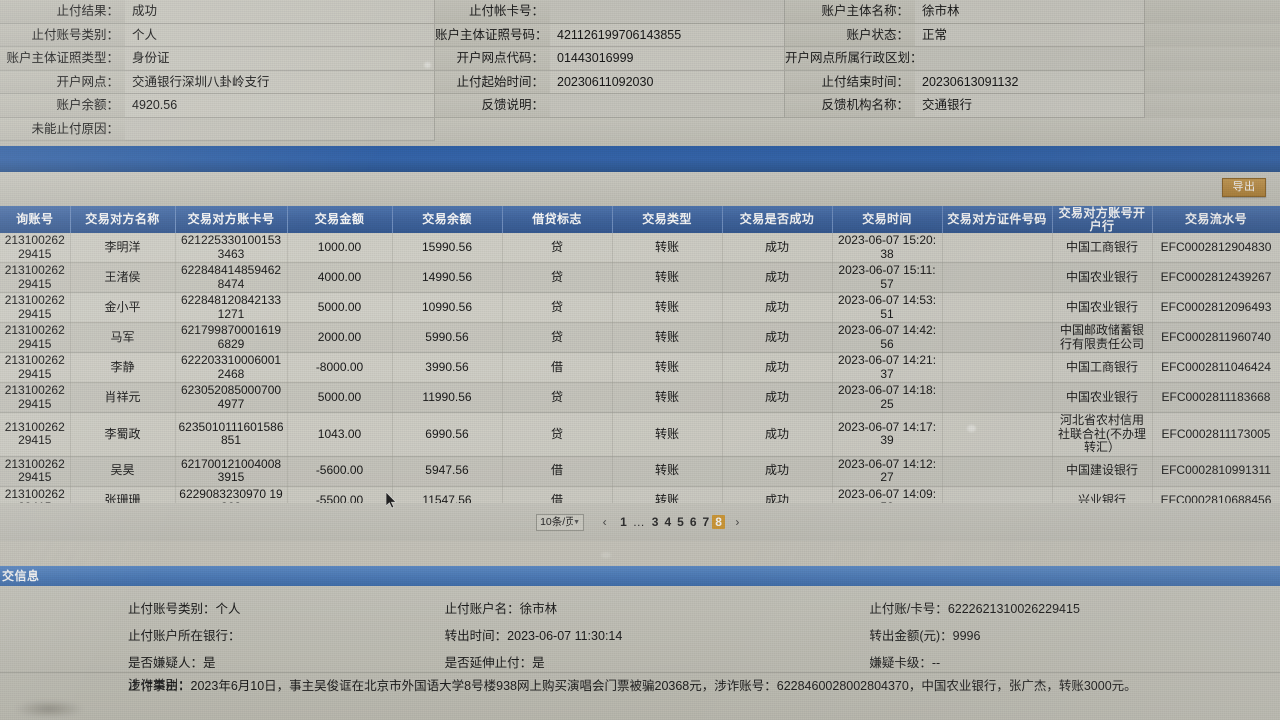  What do you see at coordinates (1216, 219) in the screenshot?
I see `col-serial: 交易流水号` at bounding box center [1216, 219].